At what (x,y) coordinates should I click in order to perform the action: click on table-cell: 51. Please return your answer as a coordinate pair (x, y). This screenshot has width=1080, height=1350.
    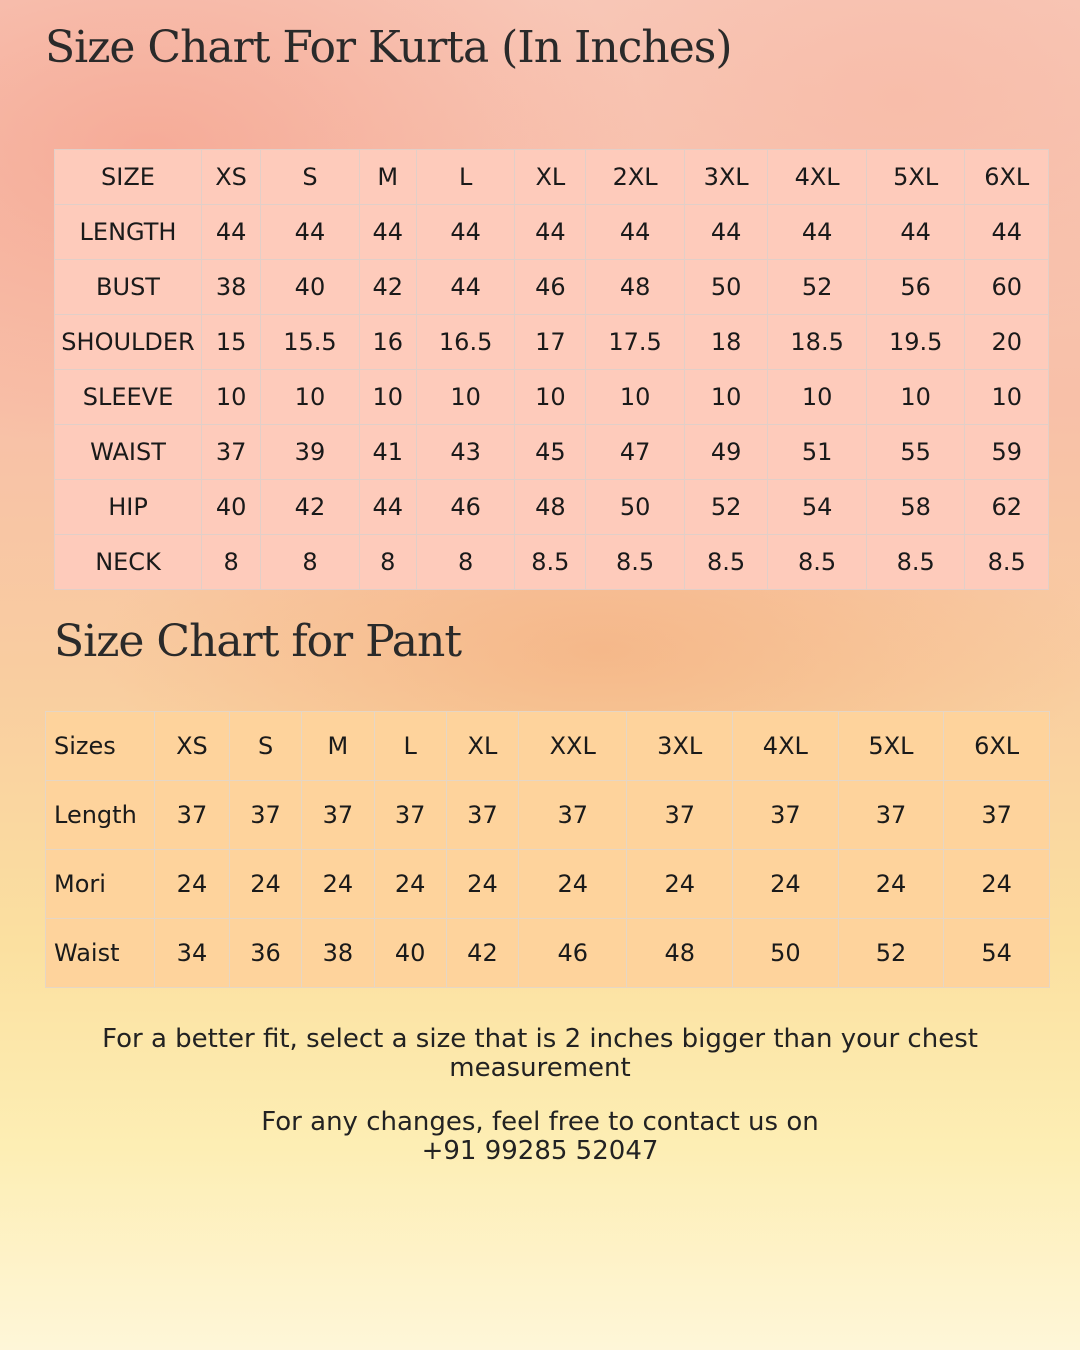
    Looking at the image, I should click on (817, 452).